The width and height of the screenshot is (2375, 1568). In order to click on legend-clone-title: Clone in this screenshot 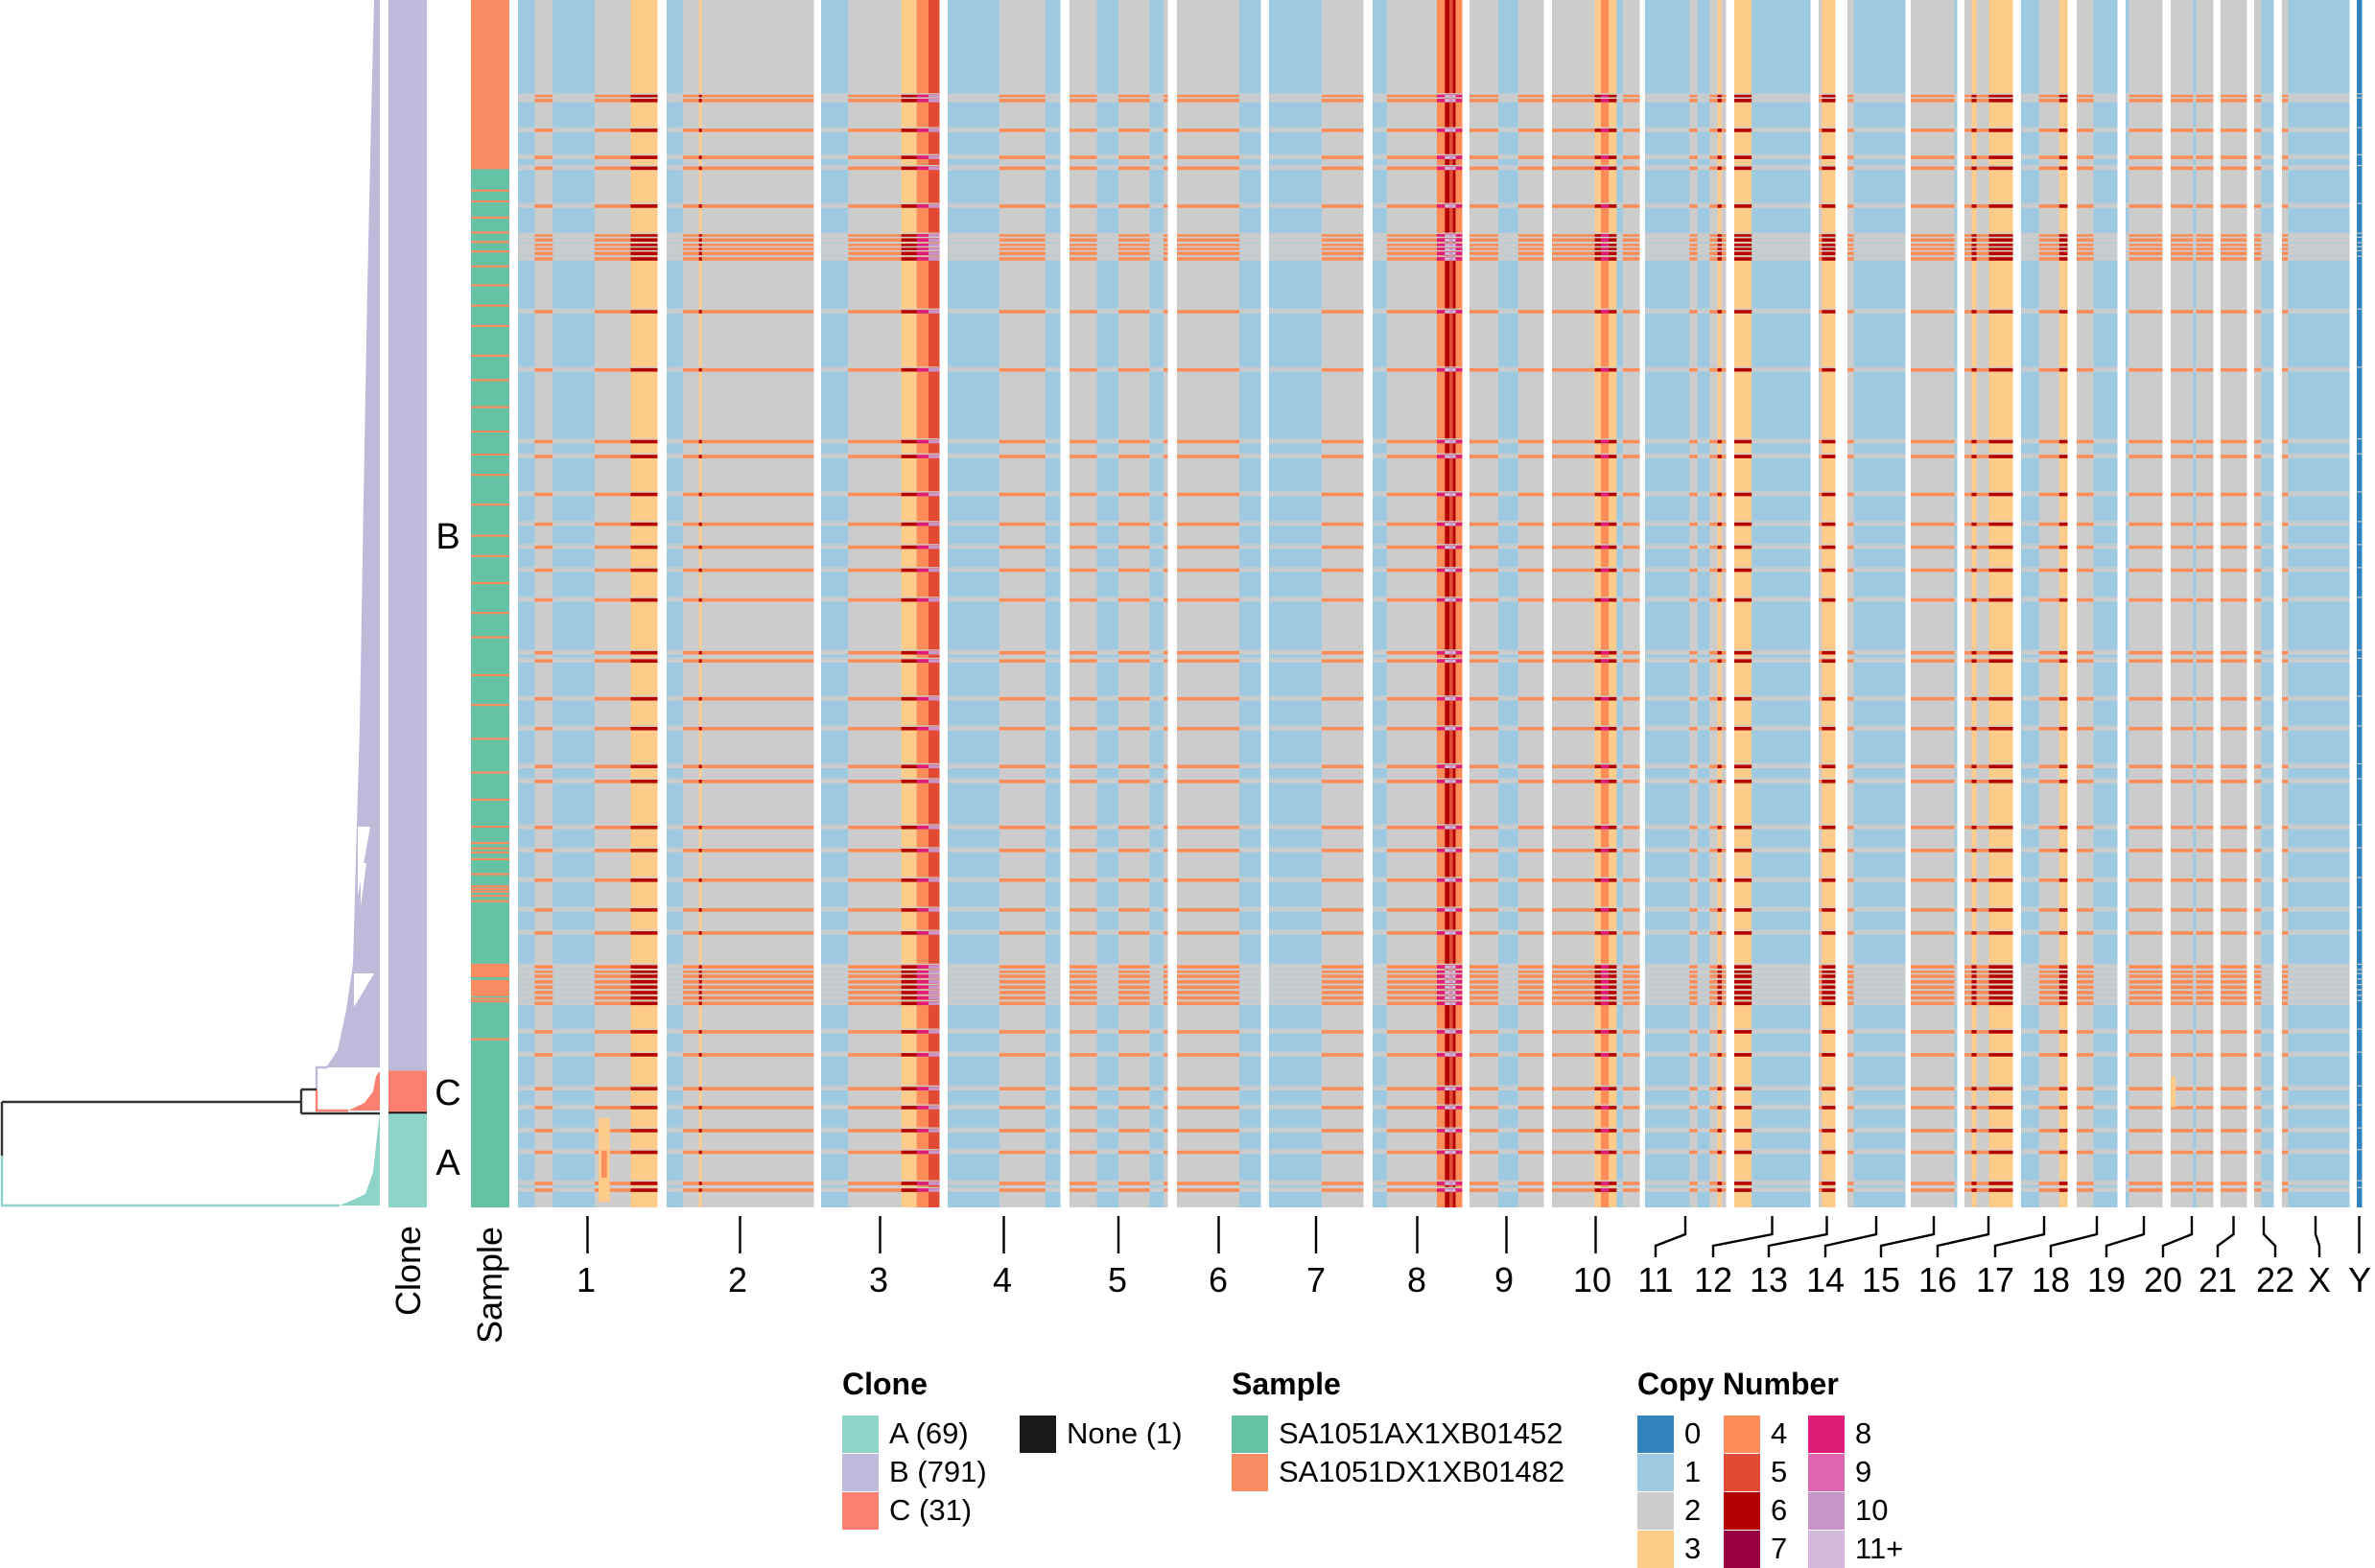, I will do `click(885, 1384)`.